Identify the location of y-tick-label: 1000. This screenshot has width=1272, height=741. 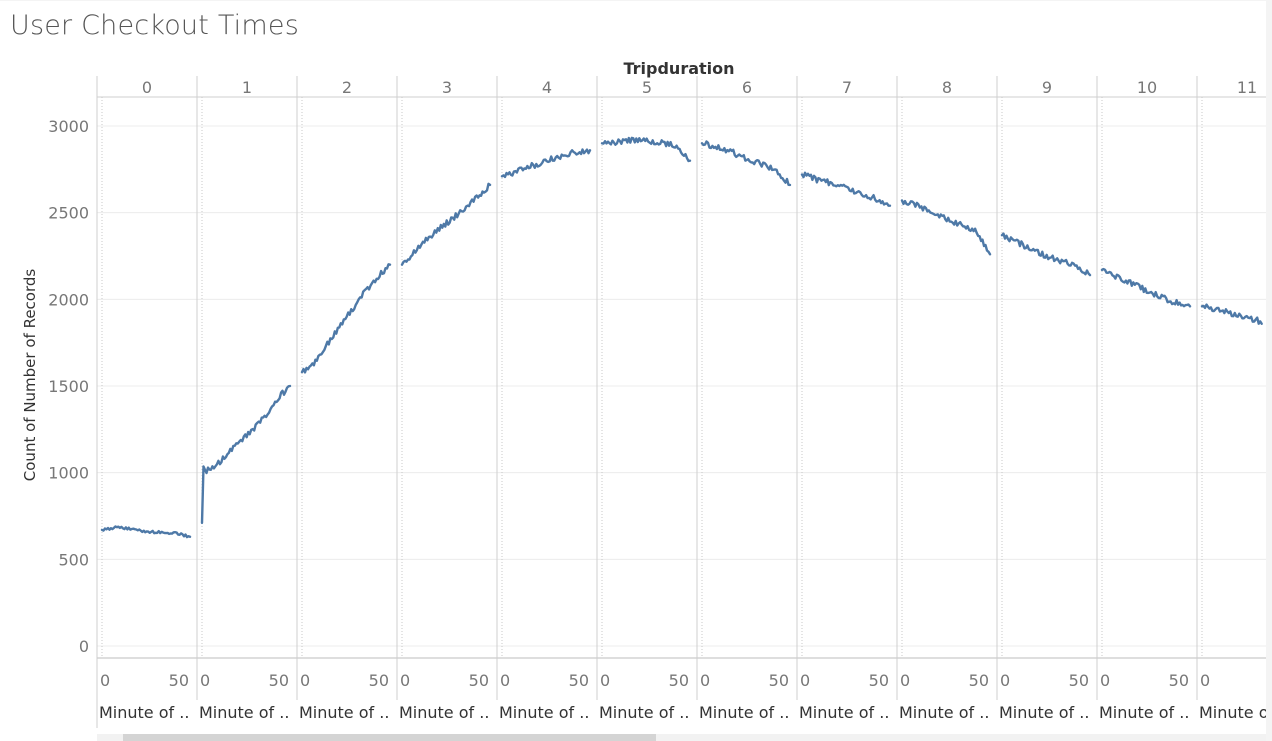
(68, 473).